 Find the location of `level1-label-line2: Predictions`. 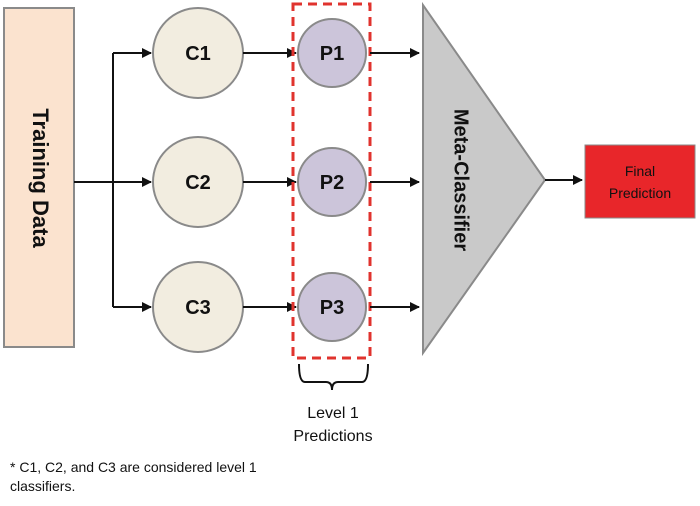

level1-label-line2: Predictions is located at coordinates (332, 436).